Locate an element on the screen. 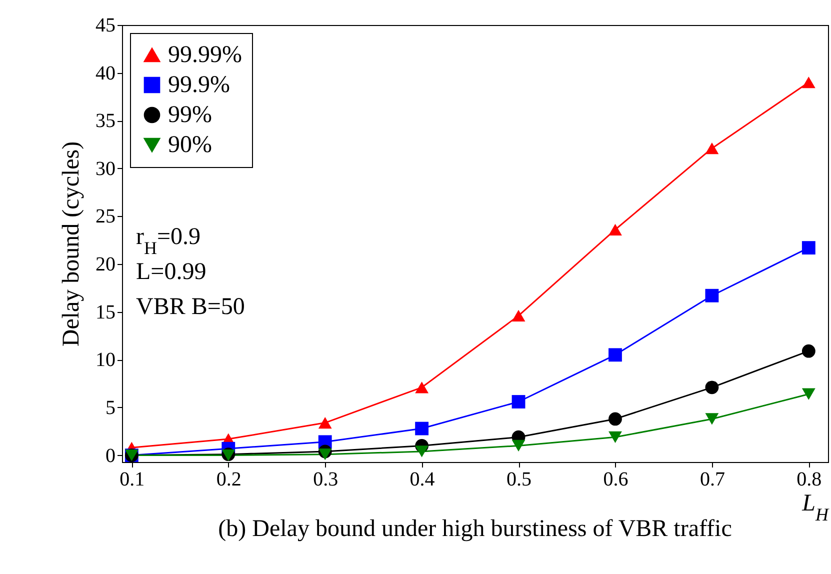 This screenshot has height=574, width=831. x-tick-label: 0.1 is located at coordinates (132, 479).